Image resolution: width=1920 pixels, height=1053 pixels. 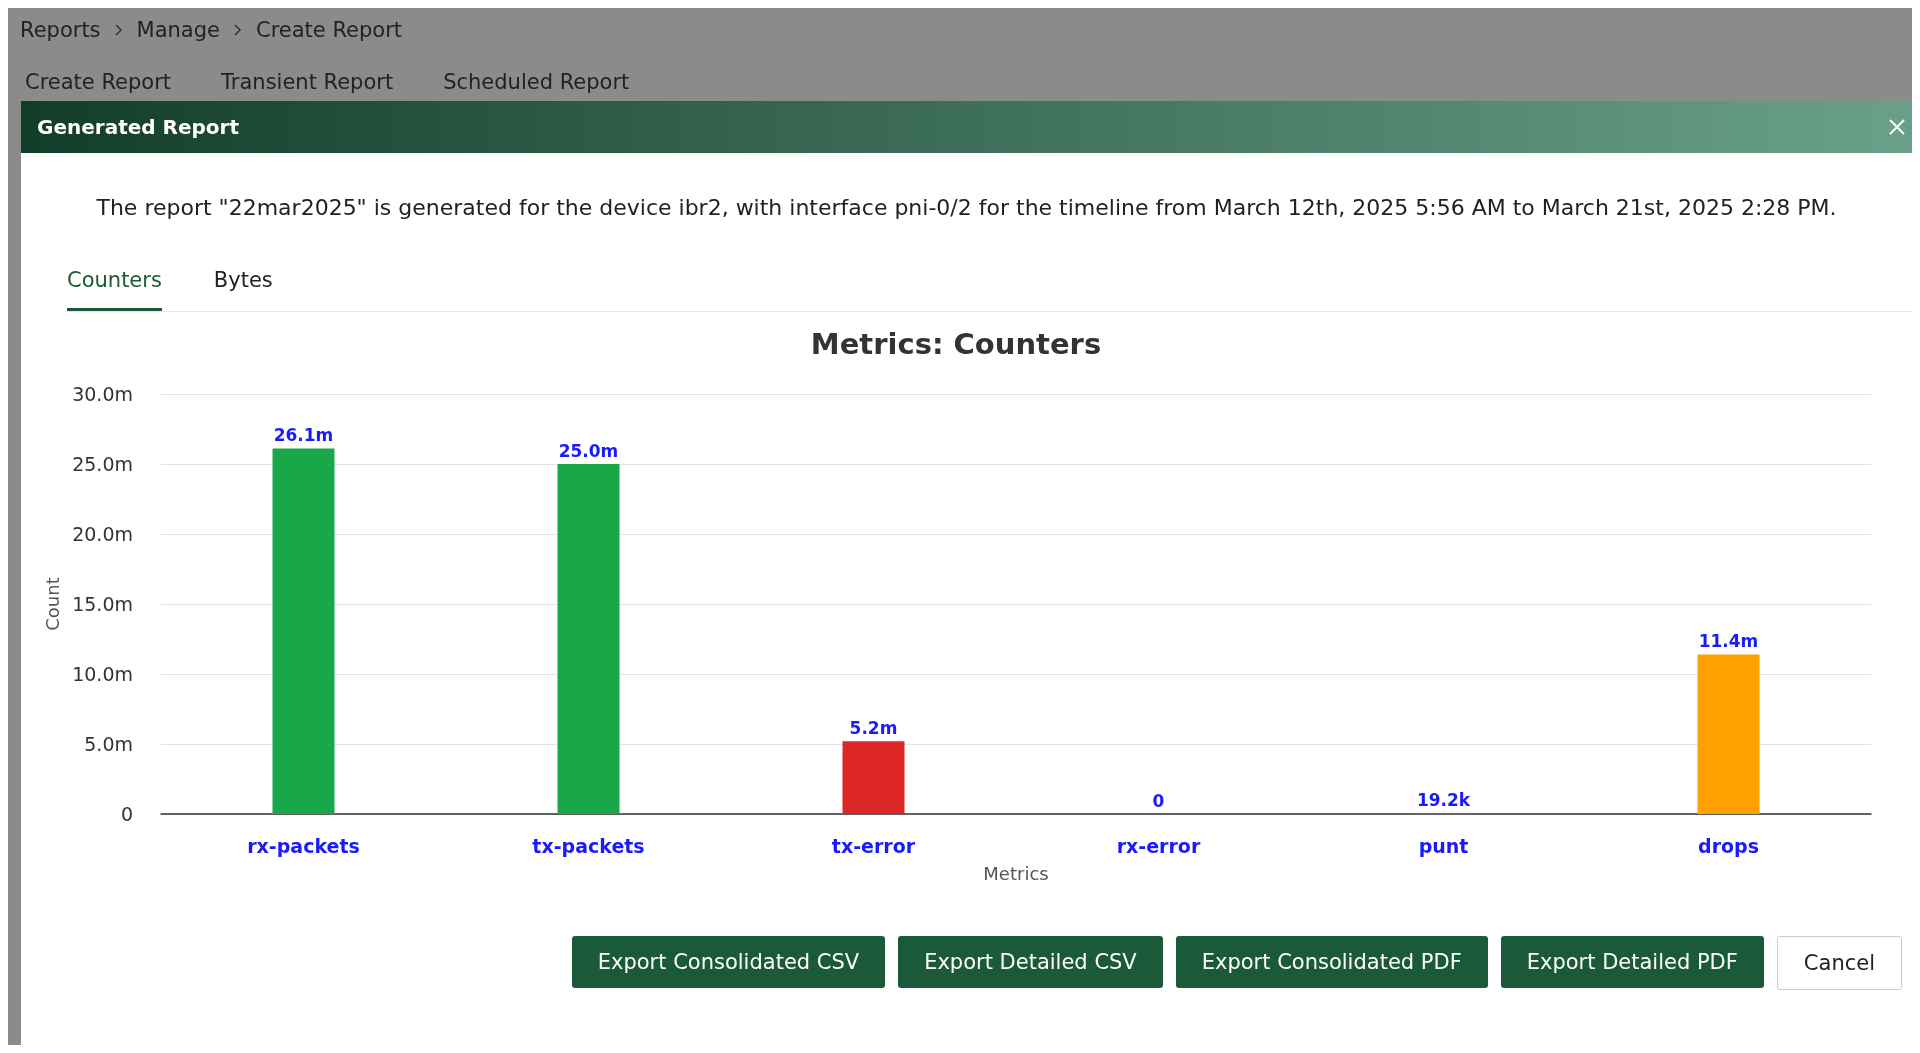 I want to click on data-label: 19.2k, so click(x=1443, y=800).